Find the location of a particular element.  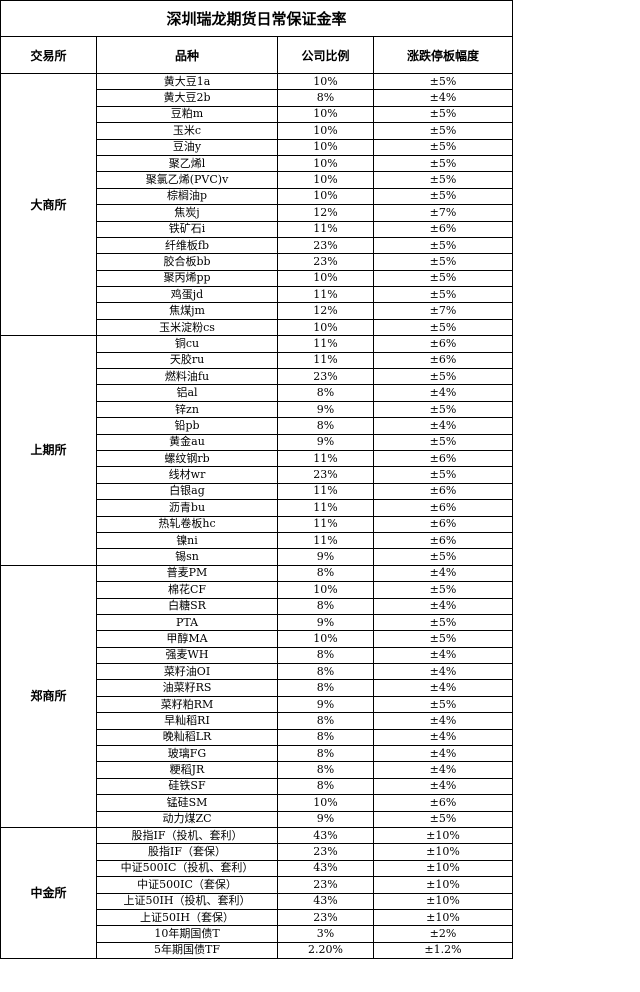

product-cell: 股指IF（套保） is located at coordinates (187, 852).